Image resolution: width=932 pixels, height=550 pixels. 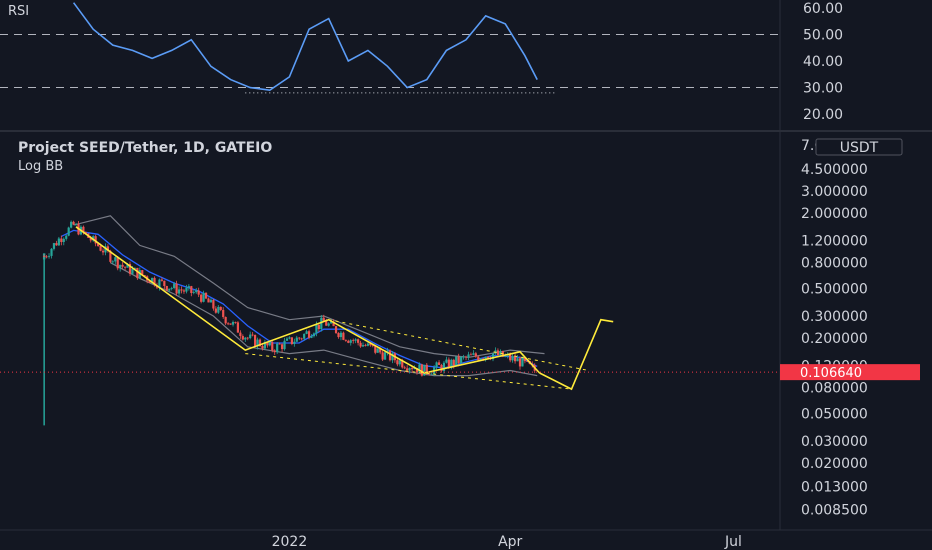 I want to click on price-tick-label: 0.008500, so click(x=834, y=510).